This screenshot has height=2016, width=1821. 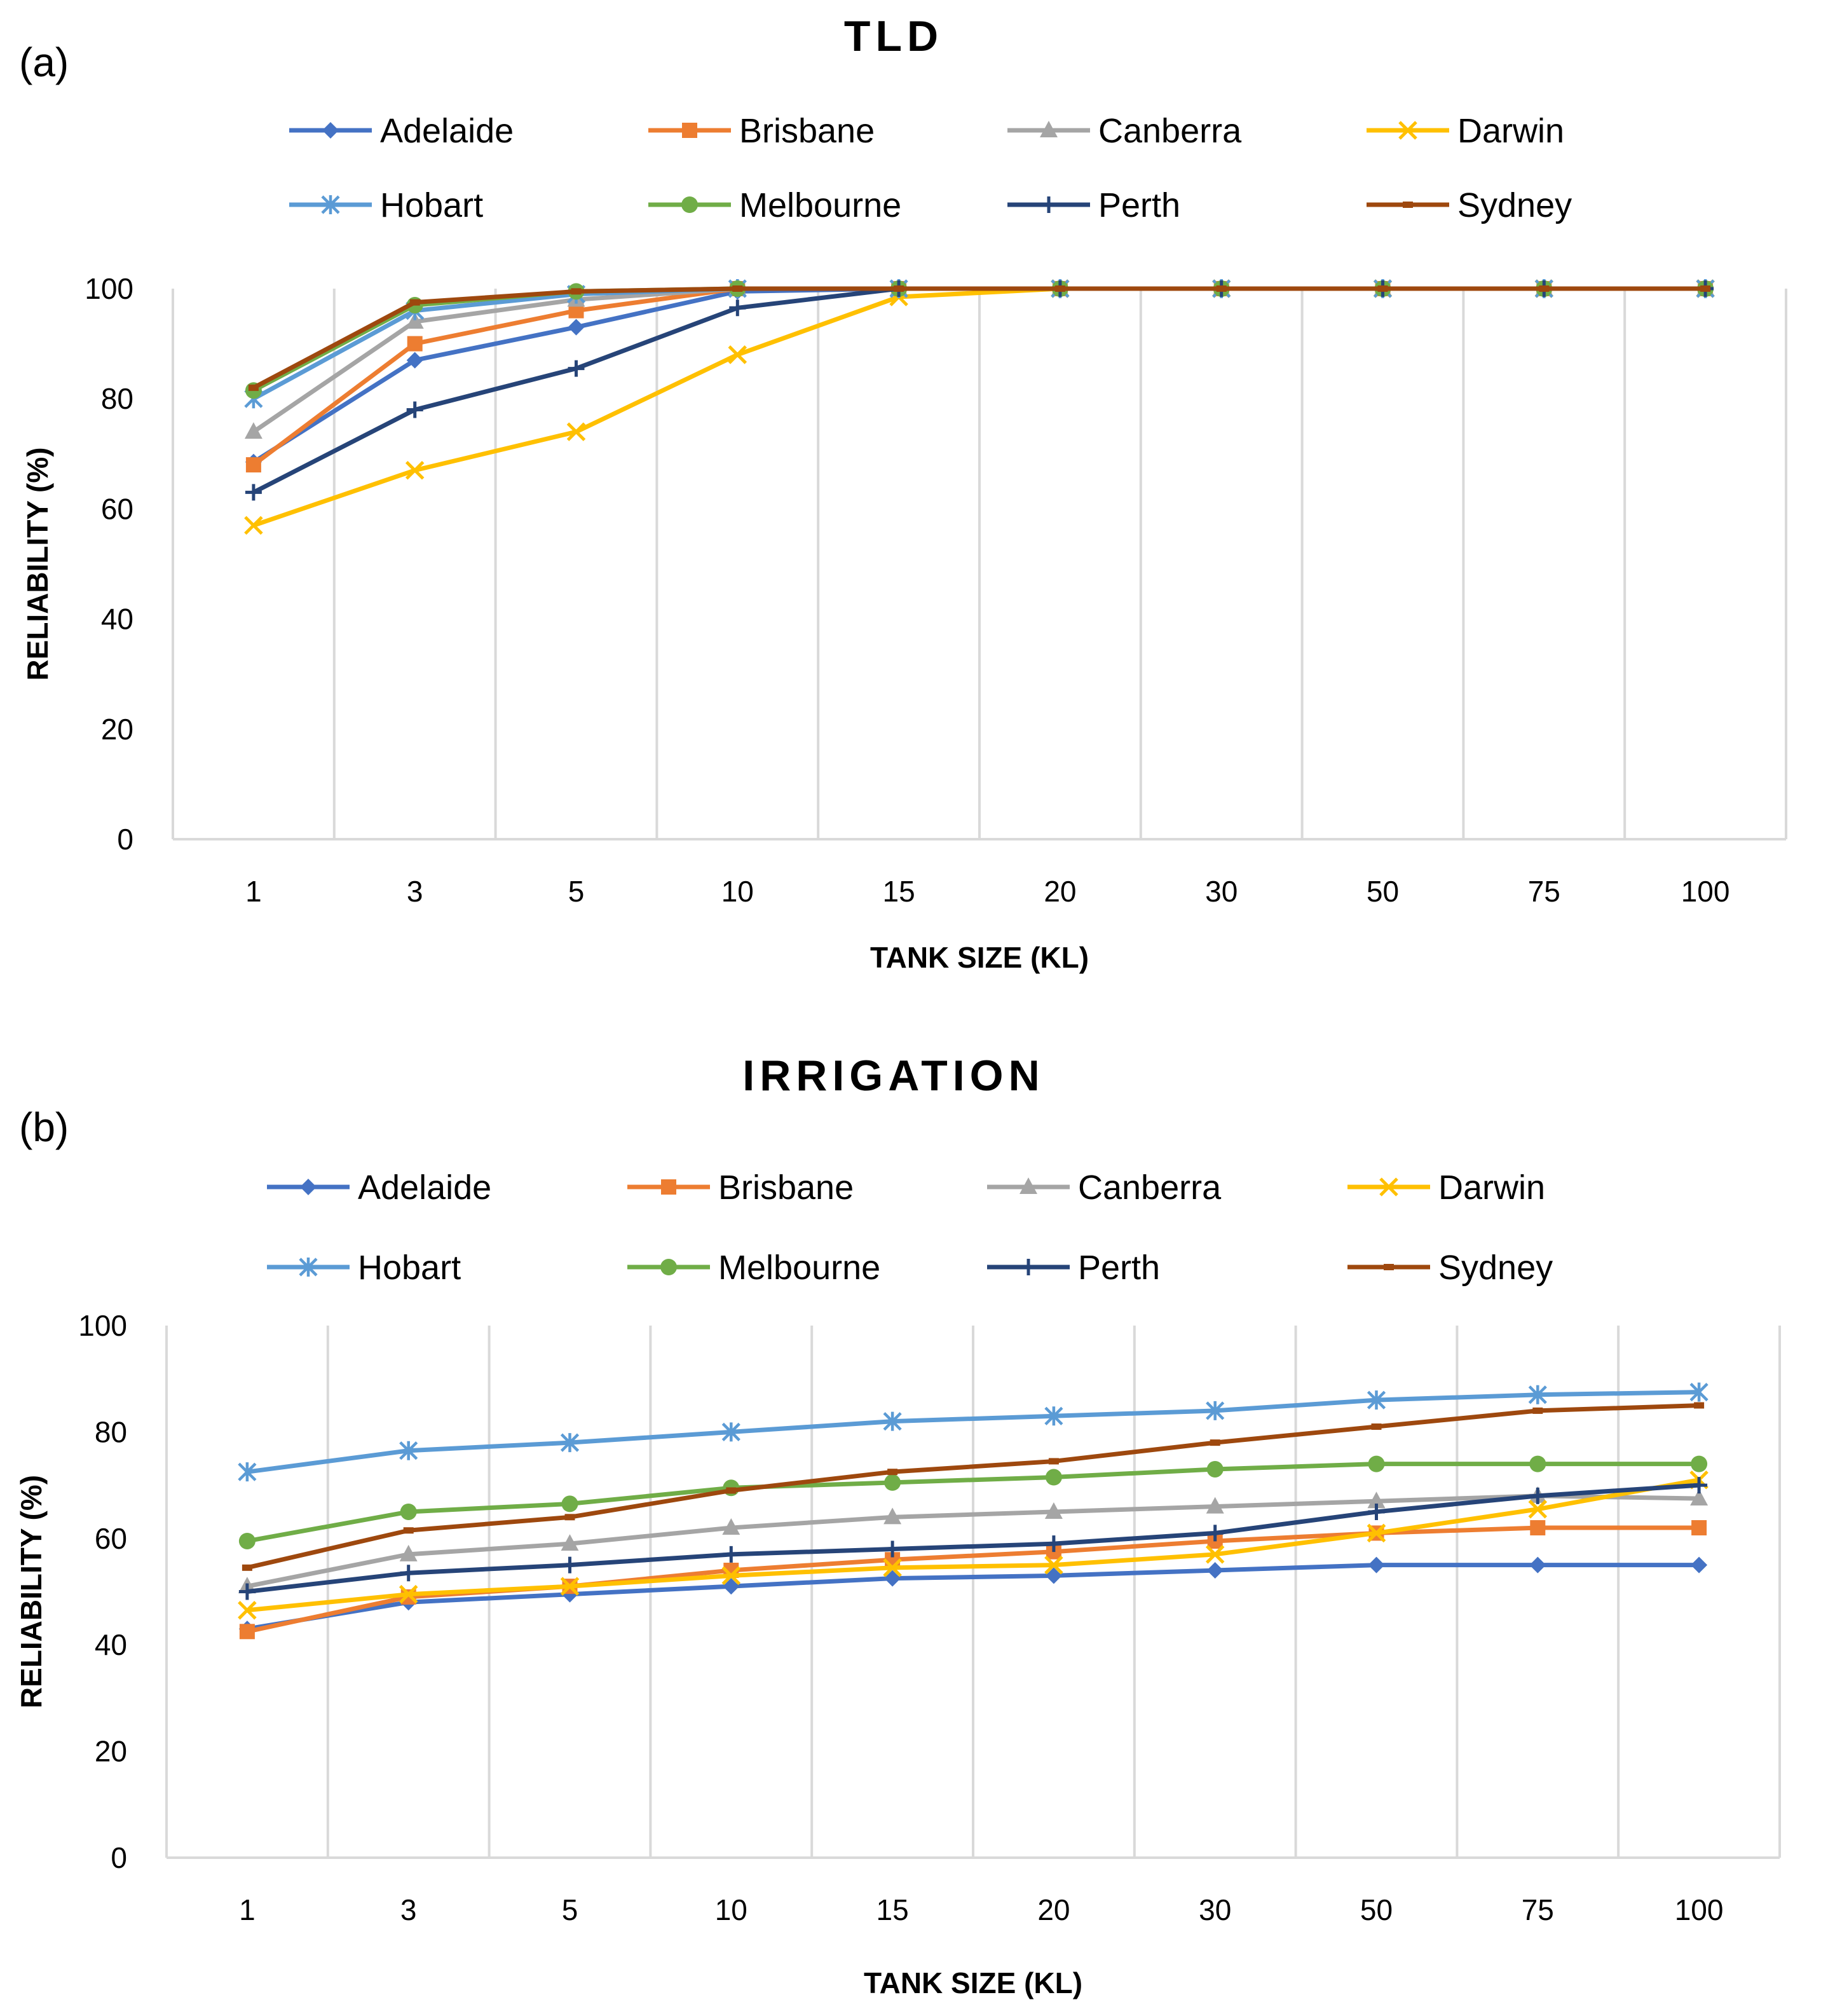 What do you see at coordinates (31, 1591) in the screenshot?
I see `y-axis-title: RELIABILITY (%)` at bounding box center [31, 1591].